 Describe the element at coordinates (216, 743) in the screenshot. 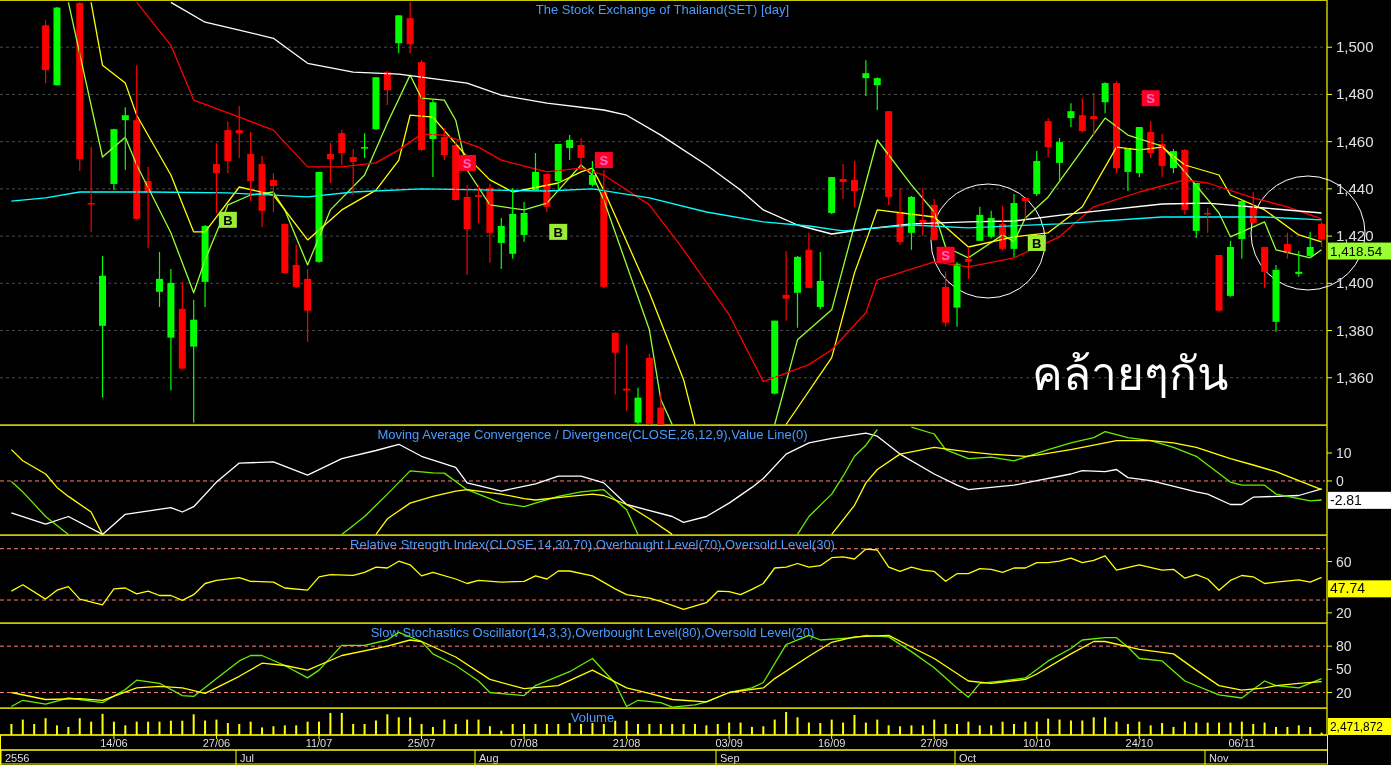

I see `x-tick-label: 27/06` at that location.